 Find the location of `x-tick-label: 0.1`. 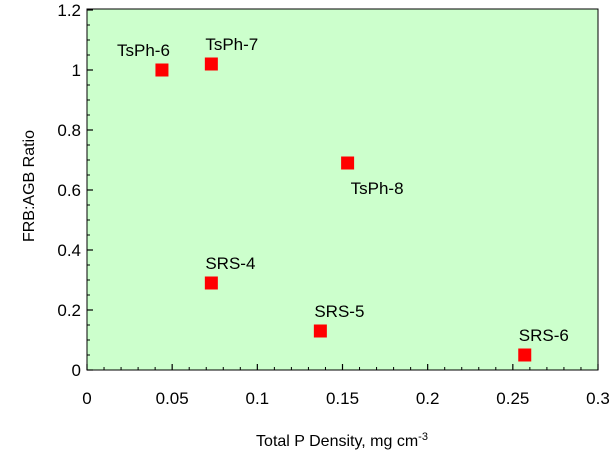

x-tick-label: 0.1 is located at coordinates (258, 398).